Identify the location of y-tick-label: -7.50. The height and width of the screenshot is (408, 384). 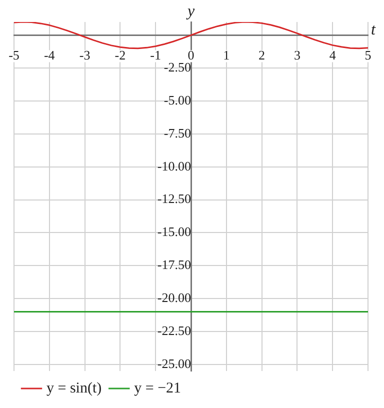
(177, 132).